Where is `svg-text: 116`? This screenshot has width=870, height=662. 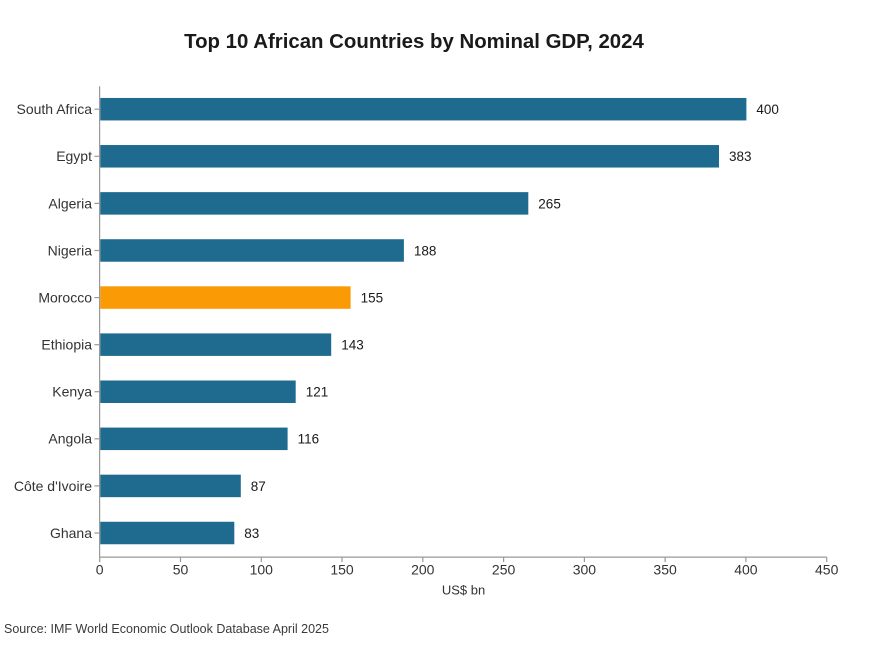
svg-text: 116 is located at coordinates (309, 439).